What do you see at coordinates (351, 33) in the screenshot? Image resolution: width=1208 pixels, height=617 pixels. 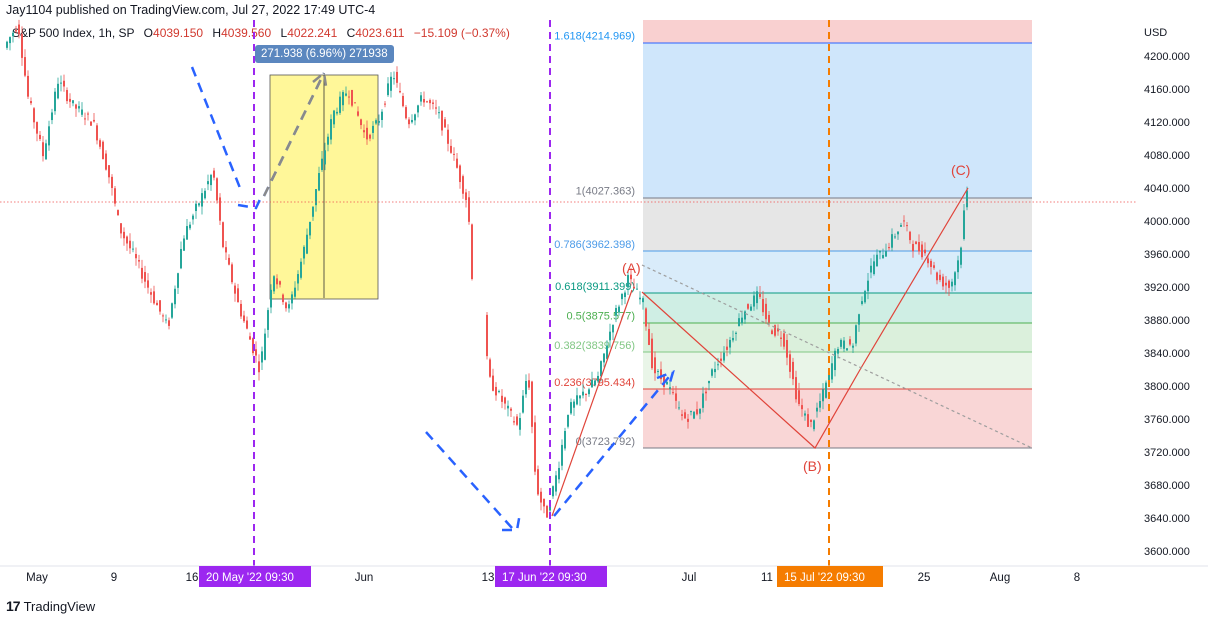 I see `close-label: C` at bounding box center [351, 33].